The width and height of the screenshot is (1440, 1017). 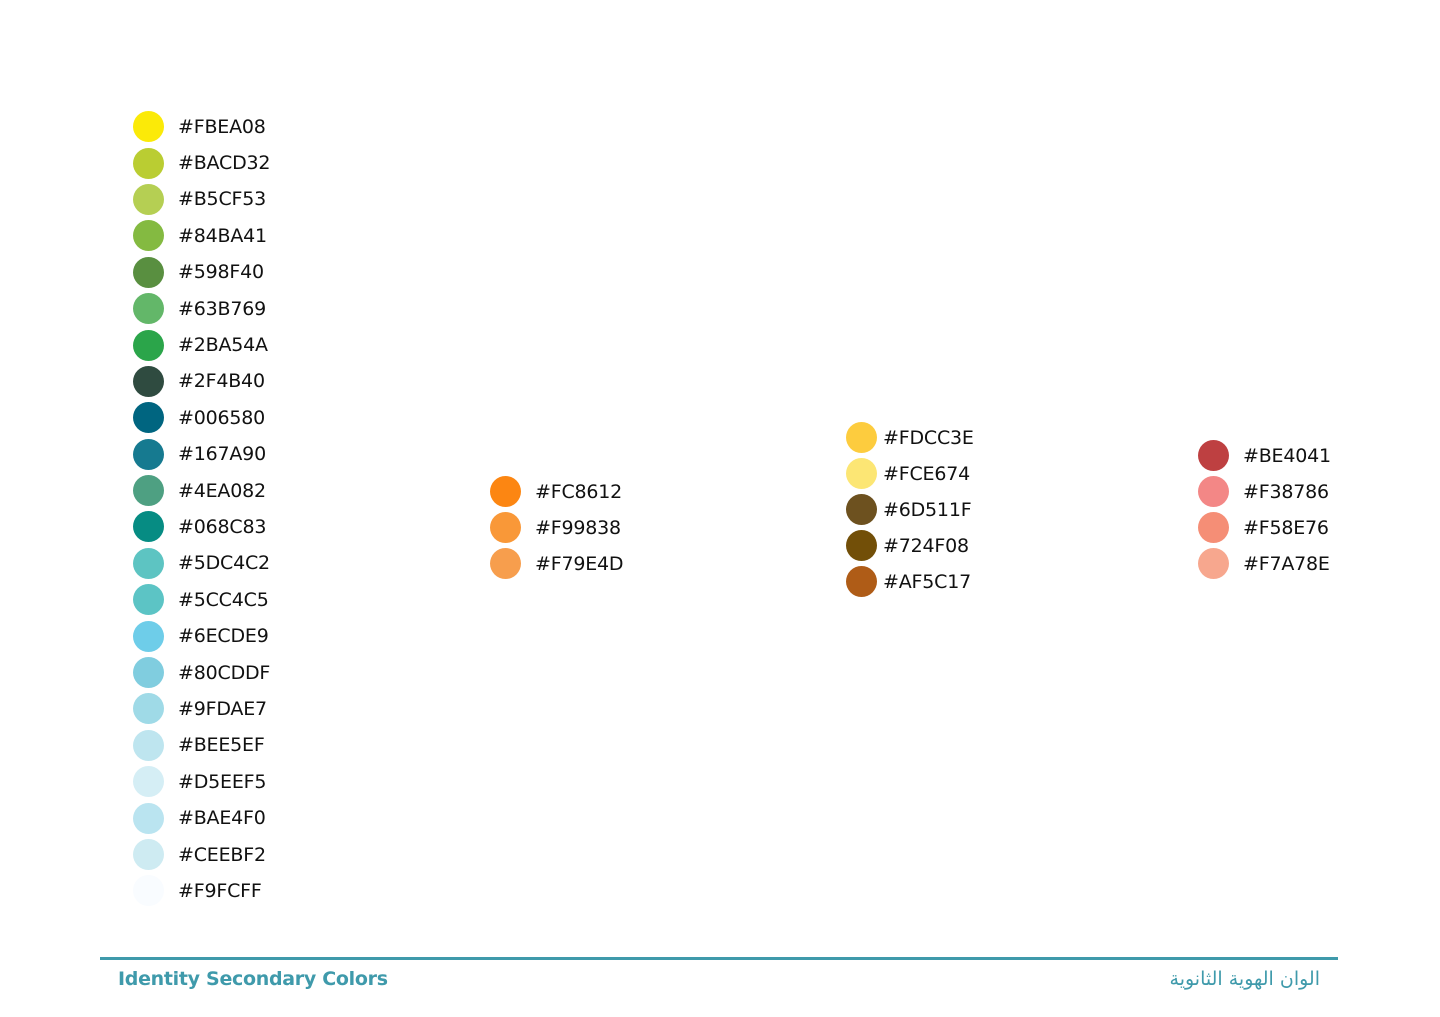 What do you see at coordinates (1287, 455) in the screenshot?
I see `color-hex-label: #BE4041` at bounding box center [1287, 455].